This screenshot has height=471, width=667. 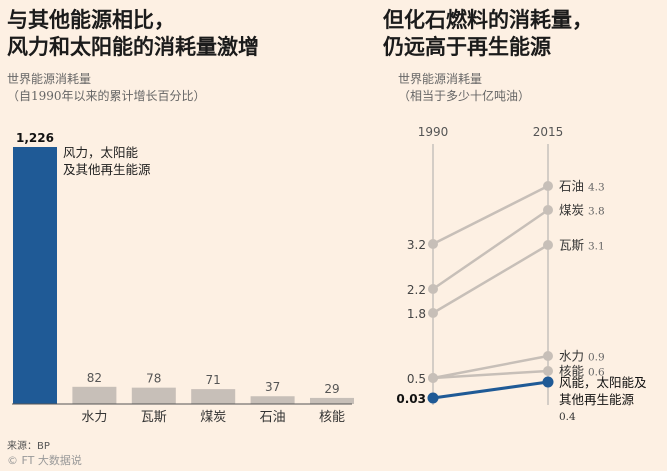 What do you see at coordinates (331, 389) in the screenshot?
I see `bar-value-label-5: 29` at bounding box center [331, 389].